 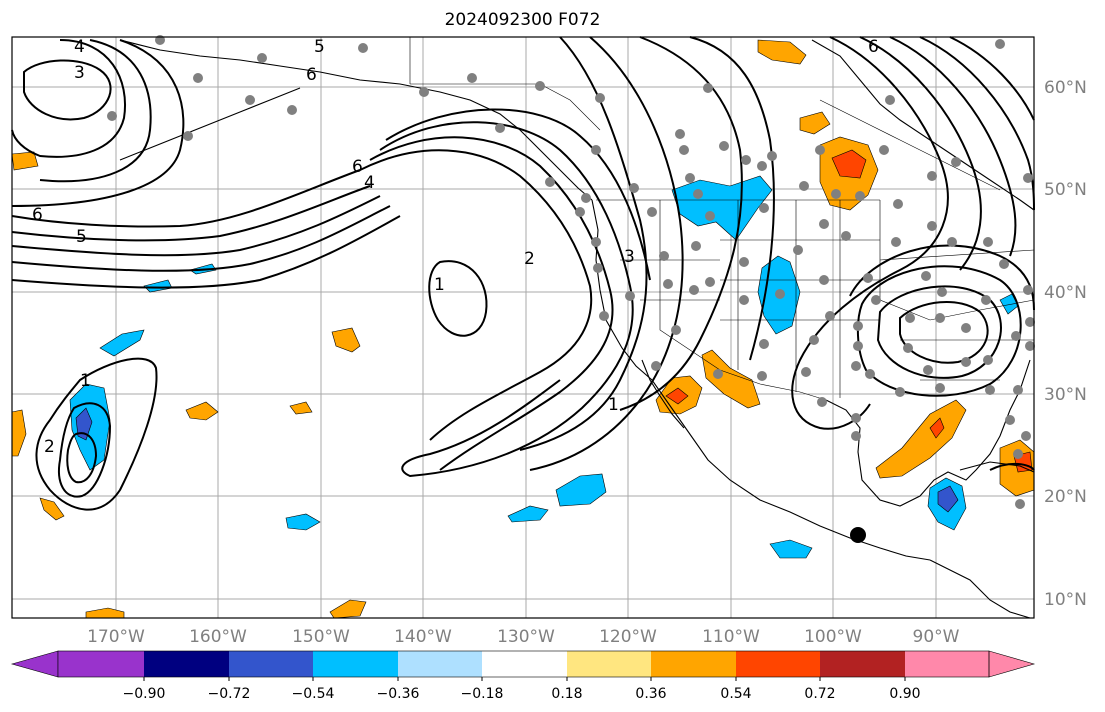 I want to click on colorbar-extend-right, so click(x=1012, y=664).